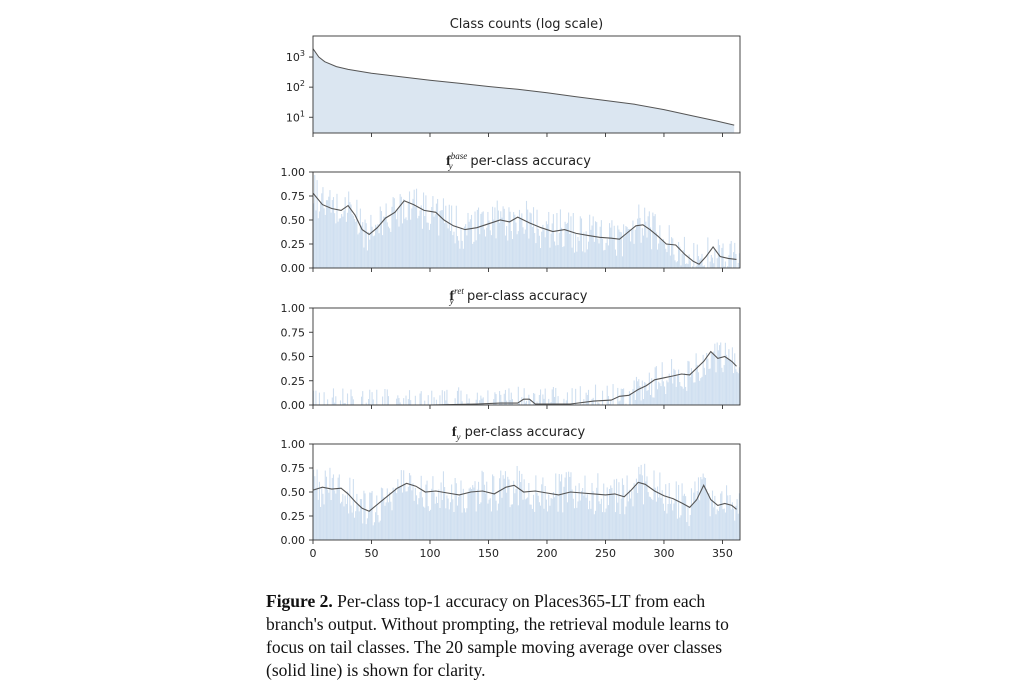  What do you see at coordinates (605, 553) in the screenshot?
I see `x-tick-label: 250` at bounding box center [605, 553].